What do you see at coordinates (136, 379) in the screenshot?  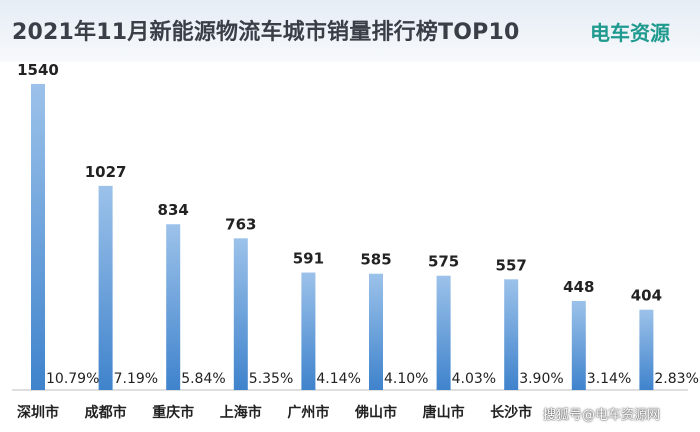 I see `share-label-2: 7.19%` at bounding box center [136, 379].